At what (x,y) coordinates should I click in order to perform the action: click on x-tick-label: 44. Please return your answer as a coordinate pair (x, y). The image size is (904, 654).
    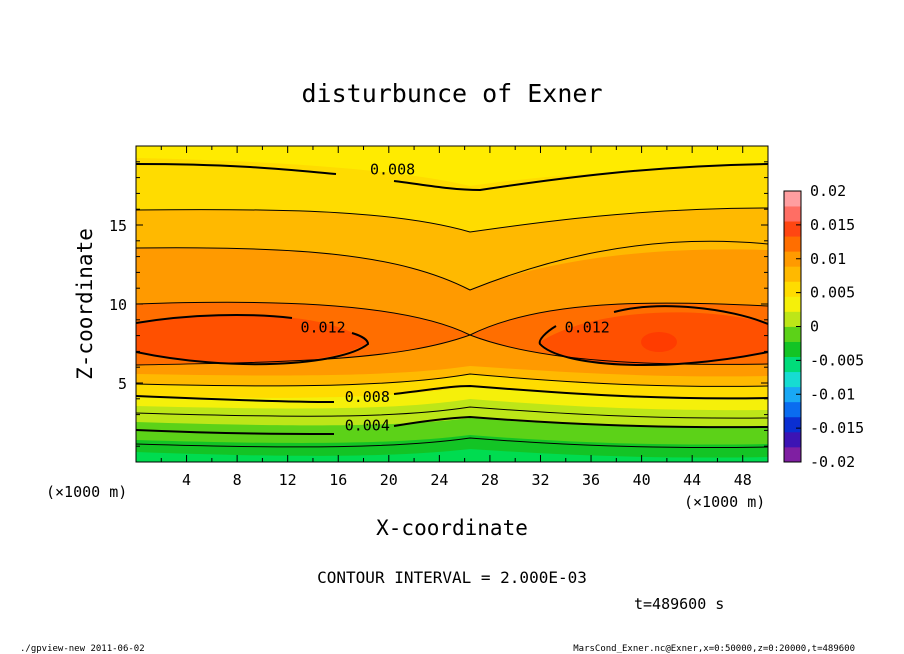
    Looking at the image, I should click on (692, 480).